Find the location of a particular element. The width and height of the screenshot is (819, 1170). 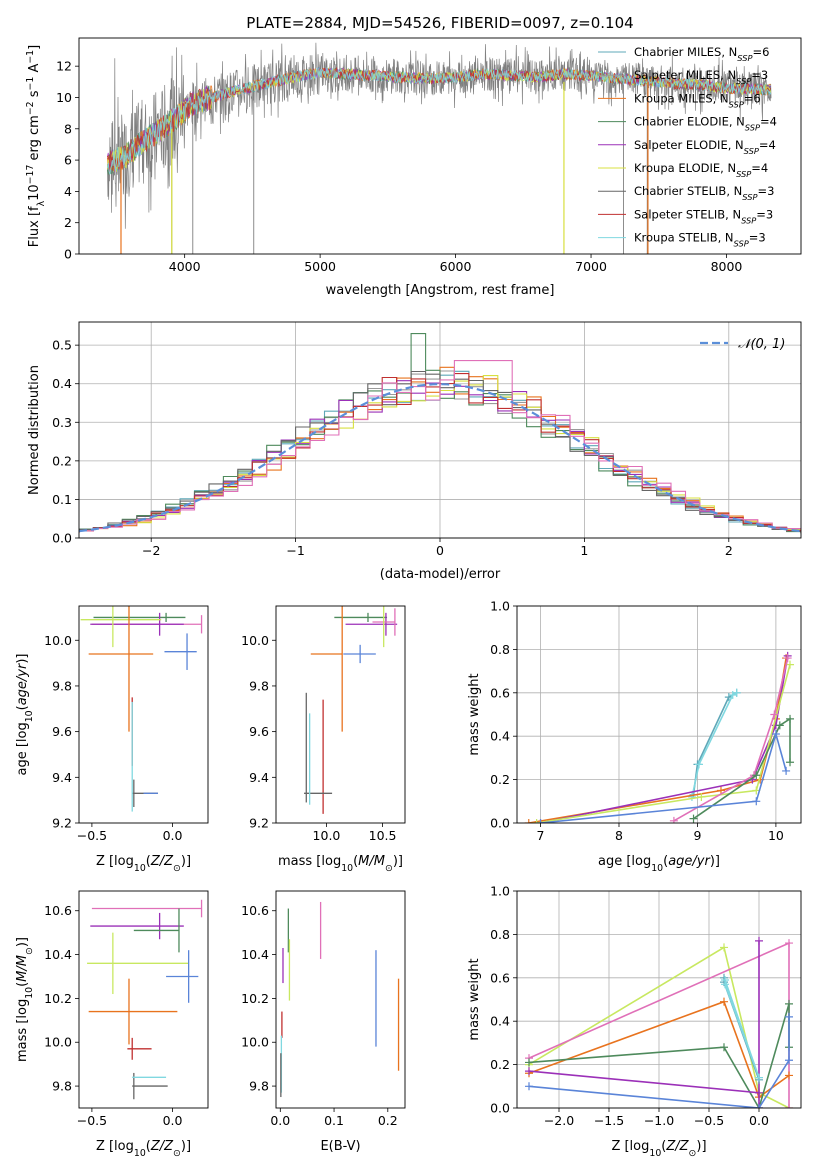

legend-label: Kroupa ELODIE, NSSP=4 is located at coordinates (701, 170).